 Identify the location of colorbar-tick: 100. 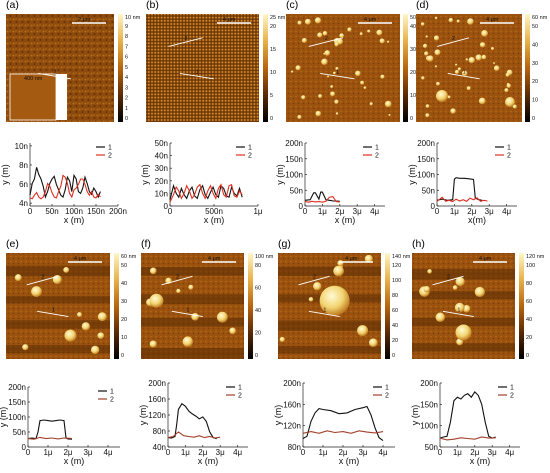
(396, 281).